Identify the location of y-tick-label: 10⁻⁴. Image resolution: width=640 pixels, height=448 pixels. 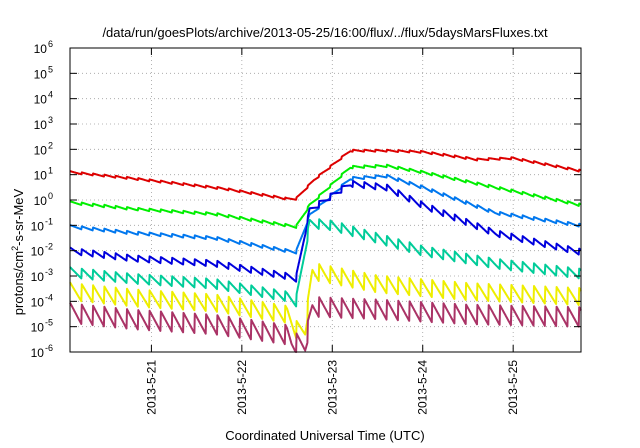
(42, 300).